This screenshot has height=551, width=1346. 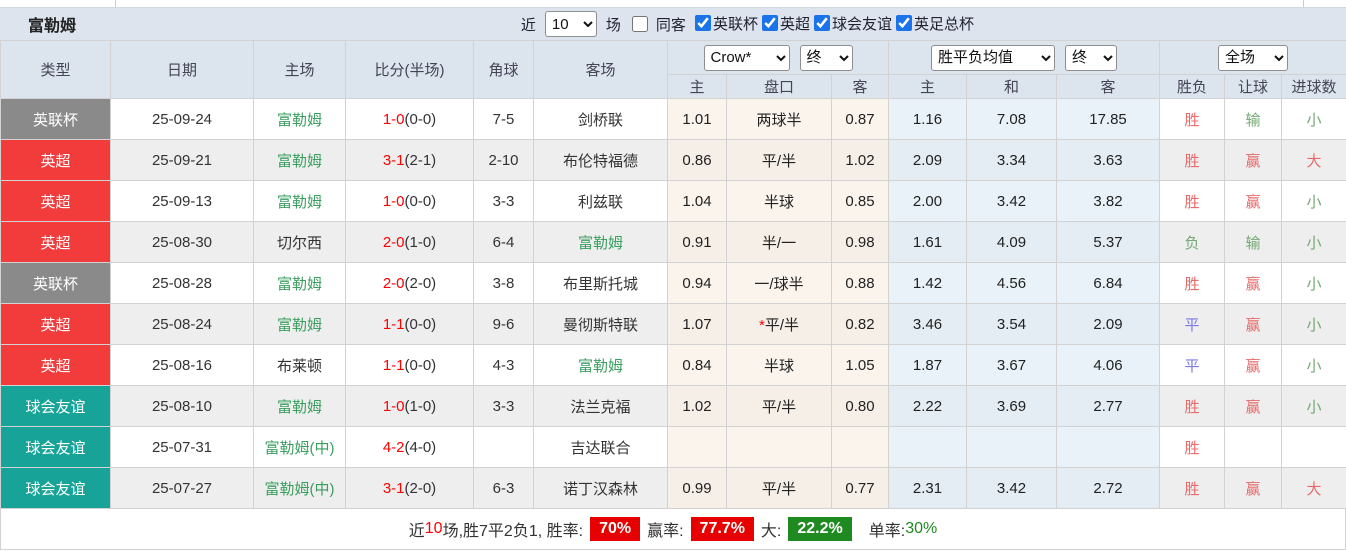 I want to click on handicap-odds-away: 0.85, so click(x=860, y=201).